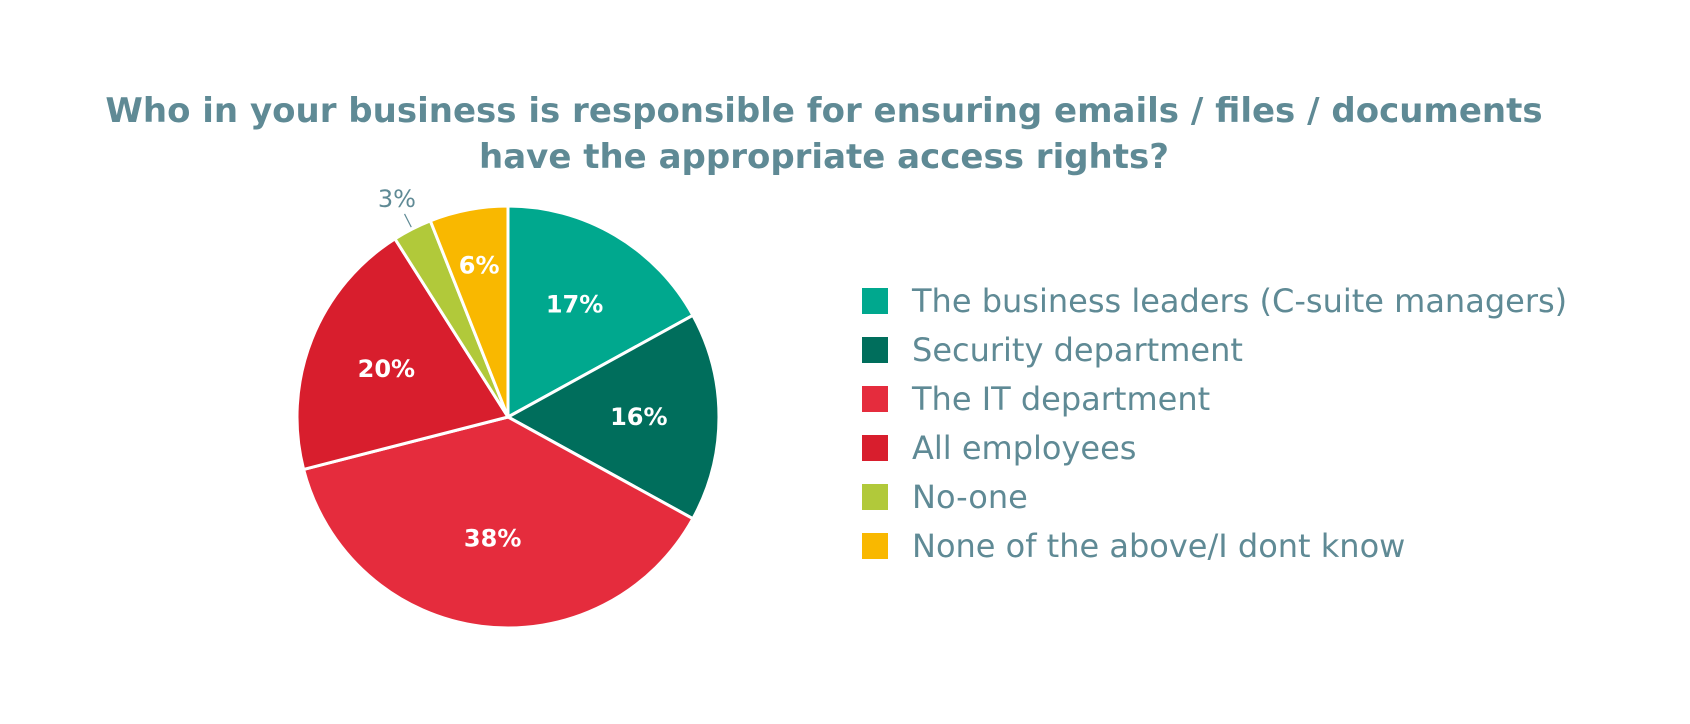 This screenshot has width=1690, height=724. What do you see at coordinates (492, 538) in the screenshot?
I see `pie-slice-label: 38%` at bounding box center [492, 538].